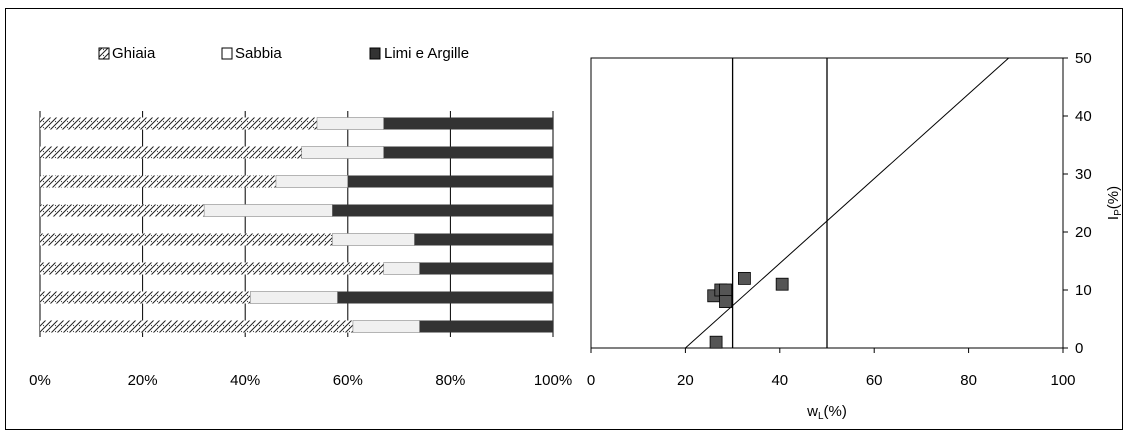 The width and height of the screenshot is (1128, 435). Describe the element at coordinates (375, 53) in the screenshot. I see `legend-swatch-limi-argille` at that location.